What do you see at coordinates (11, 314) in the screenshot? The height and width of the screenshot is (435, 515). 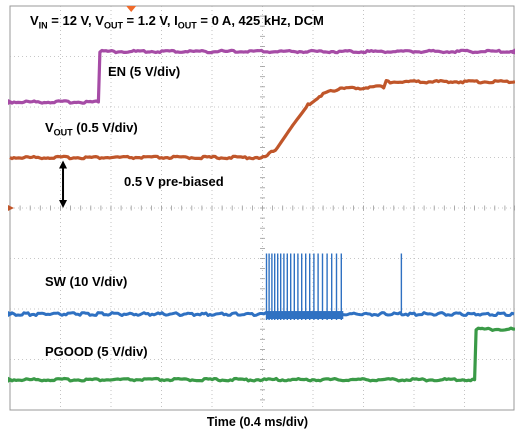 I see `sw-ground-marker` at bounding box center [11, 314].